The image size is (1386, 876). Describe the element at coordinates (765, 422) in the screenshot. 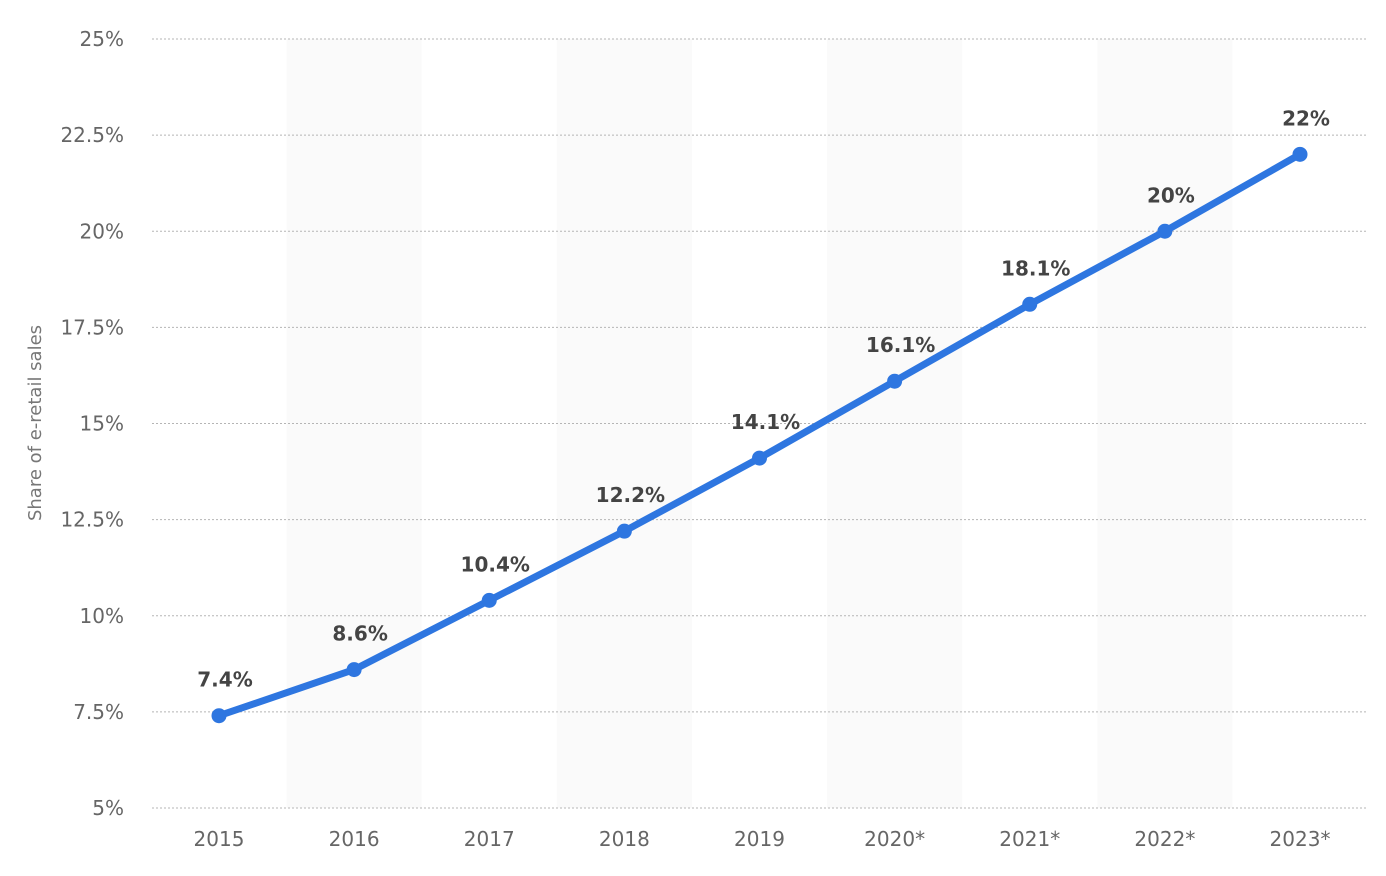

I see `data-label: 14.1%` at that location.